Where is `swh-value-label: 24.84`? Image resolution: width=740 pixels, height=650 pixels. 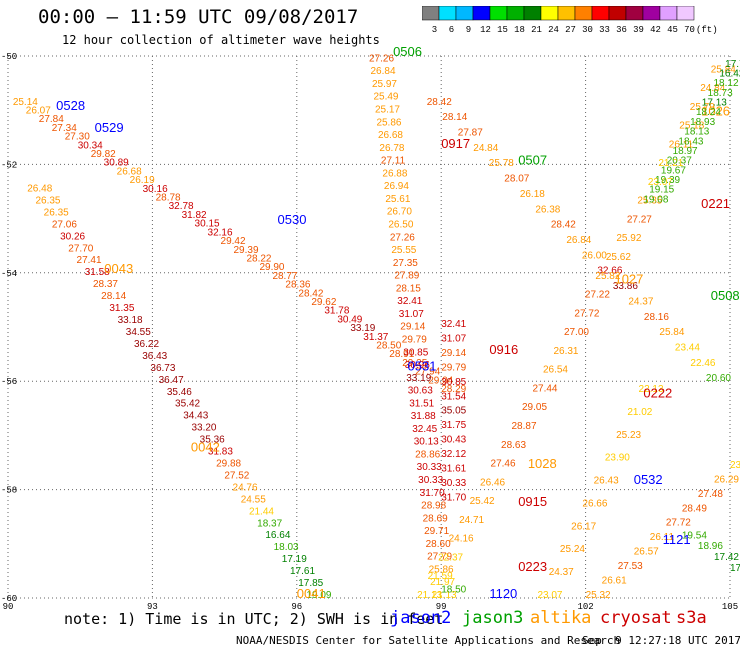 swh-value-label: 24.84 is located at coordinates (485, 148).